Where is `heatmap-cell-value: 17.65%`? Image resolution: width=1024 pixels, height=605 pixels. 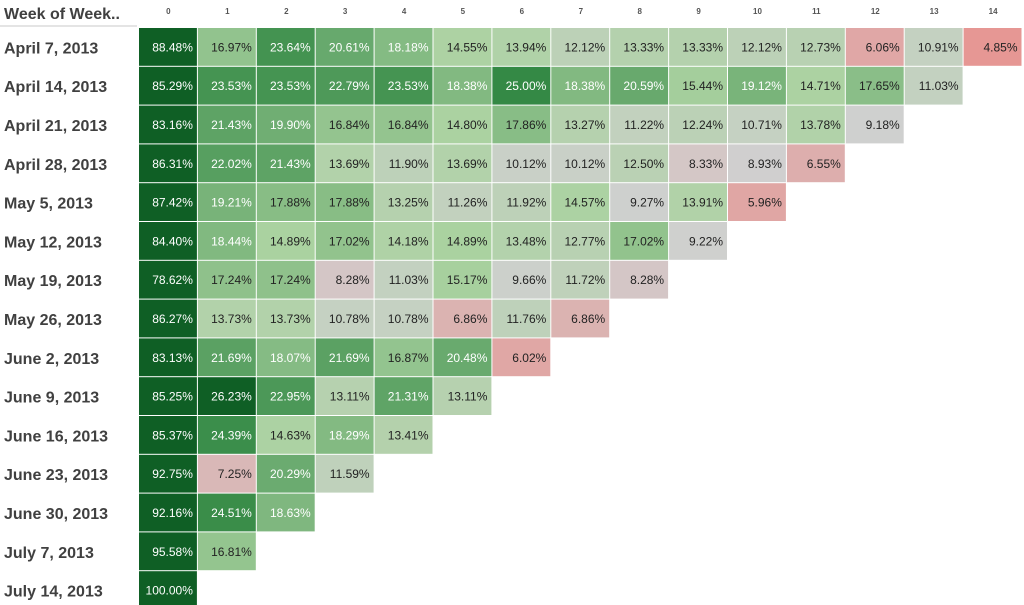
heatmap-cell-value: 17.65% is located at coordinates (879, 86).